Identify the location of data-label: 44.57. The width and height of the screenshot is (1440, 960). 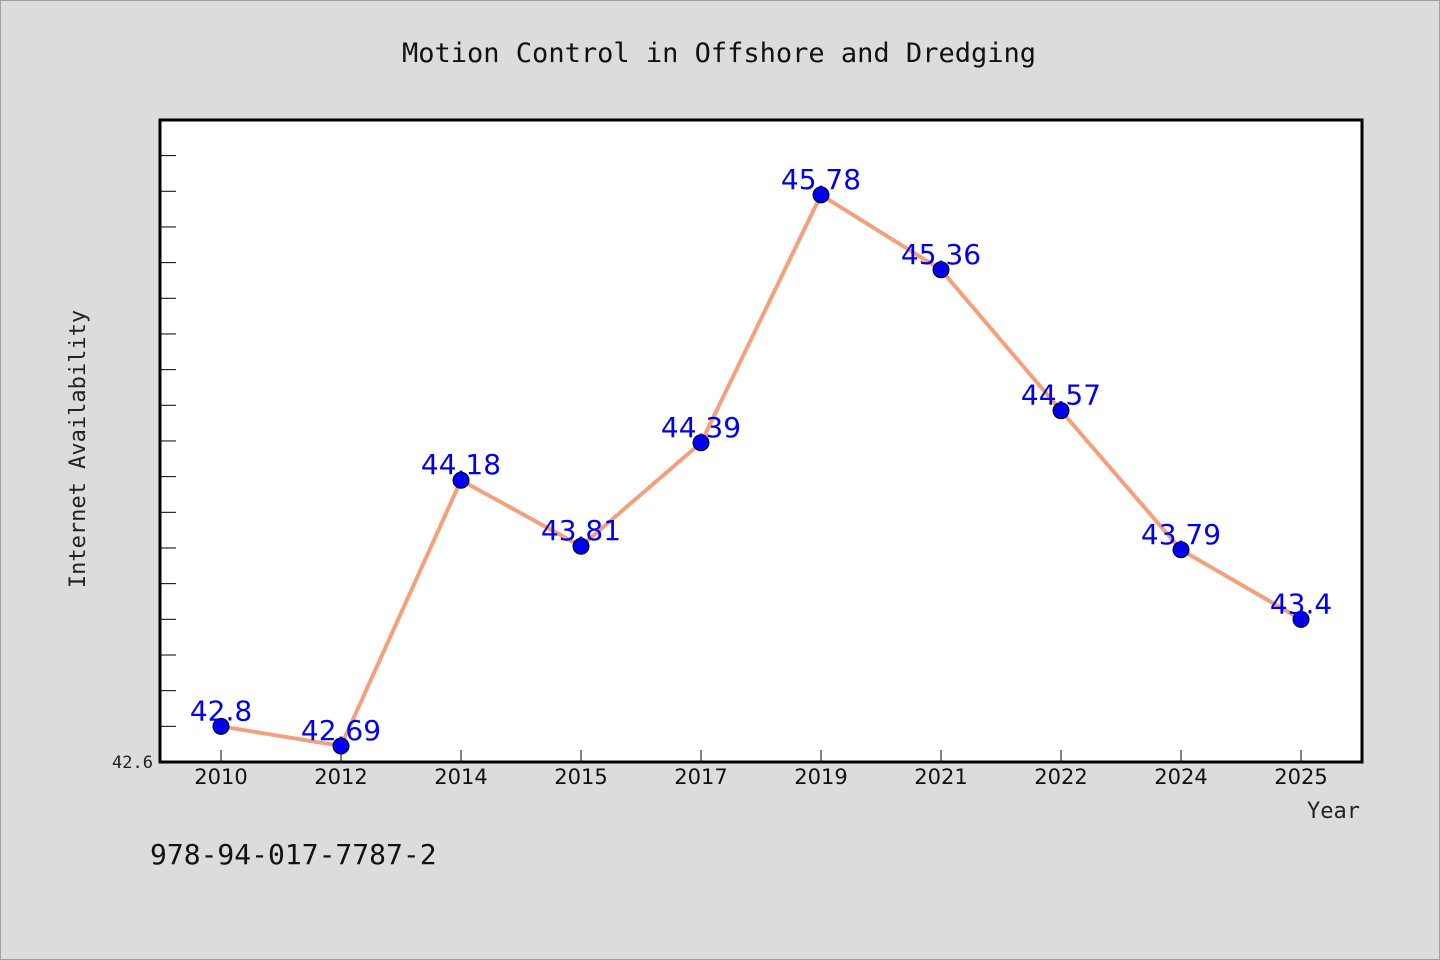
(1061, 395).